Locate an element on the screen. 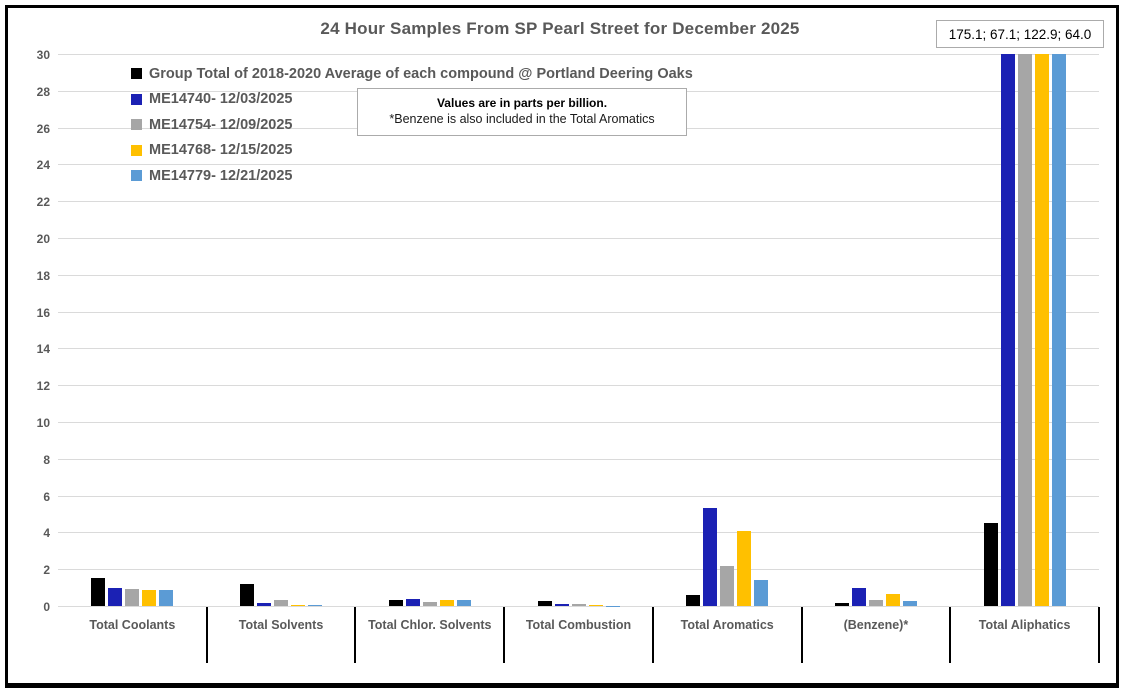 This screenshot has height=693, width=1128. y-tick-label: 22 is located at coordinates (43, 202).